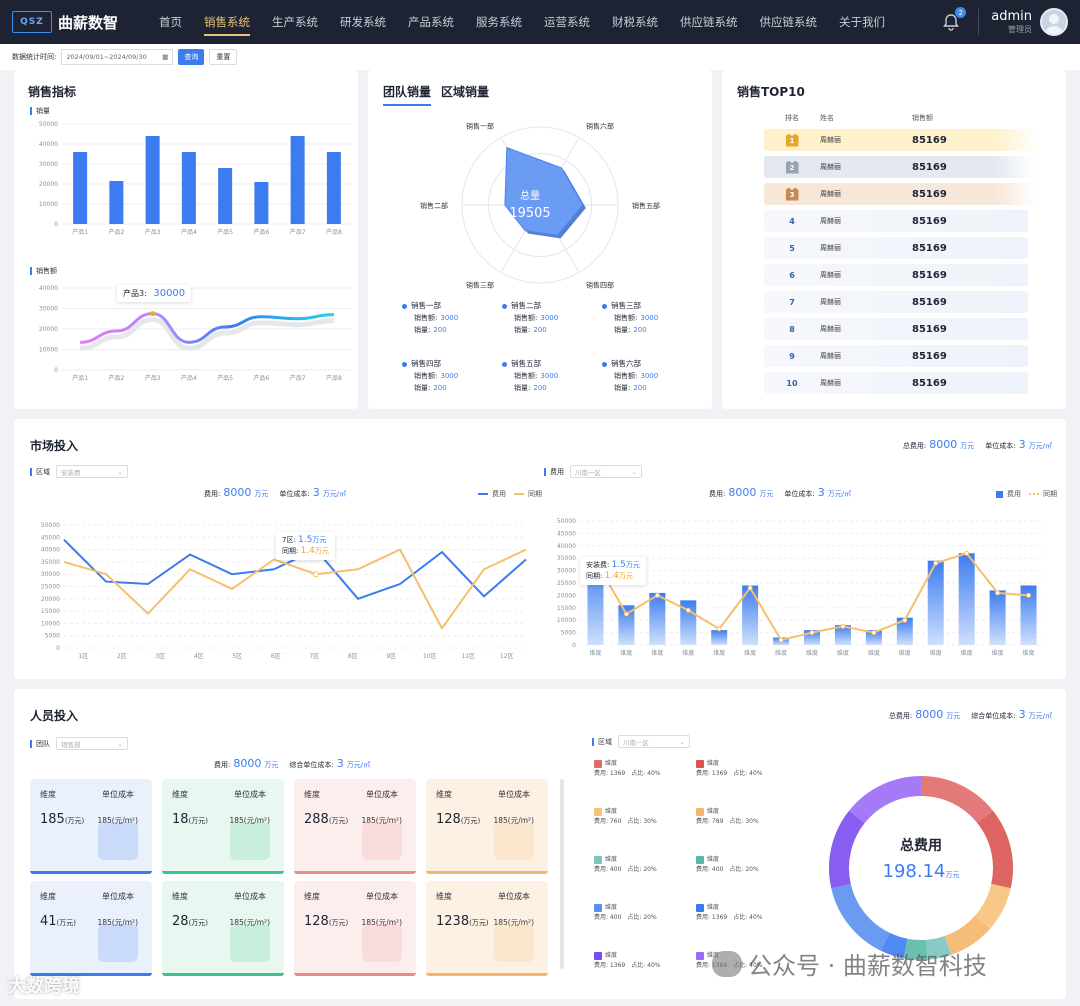  Describe the element at coordinates (1011, 16) in the screenshot. I see `username: admin` at that location.